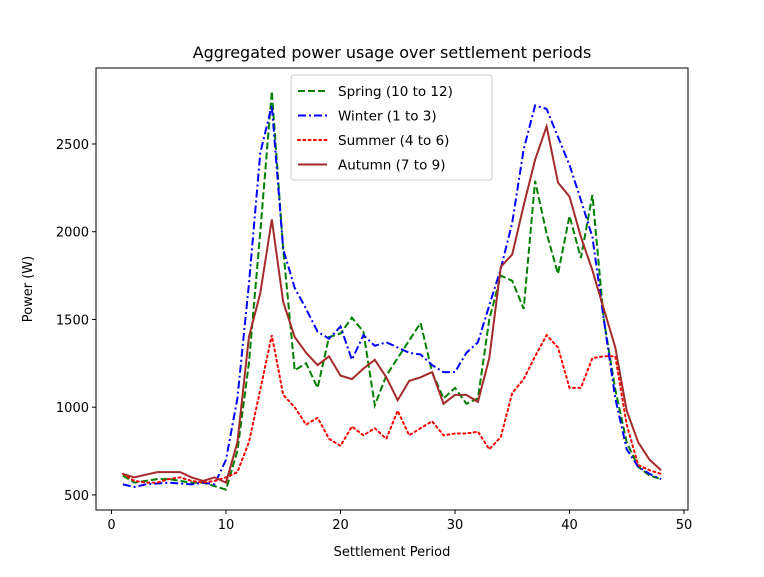  What do you see at coordinates (72, 233) in the screenshot?
I see `y-tick-label: 2000` at bounding box center [72, 233].